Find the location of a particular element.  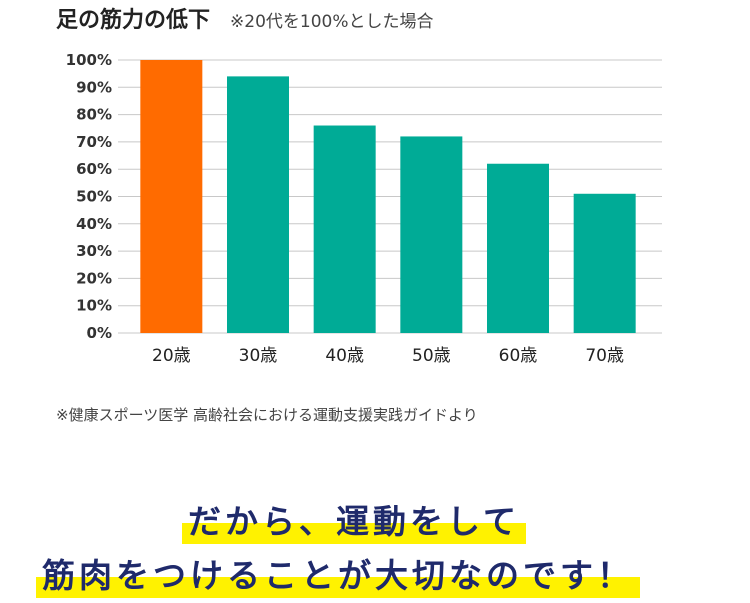

x-category-label: 20歳 is located at coordinates (171, 356).